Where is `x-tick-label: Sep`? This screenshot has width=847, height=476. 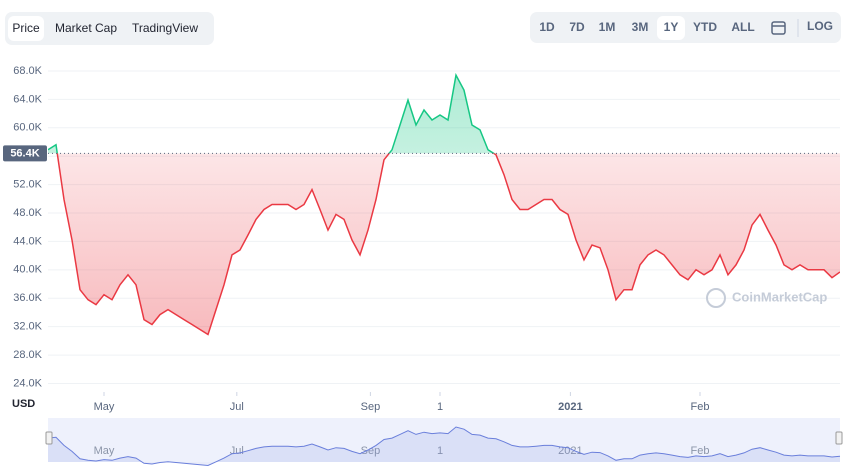
x-tick-label: Sep is located at coordinates (371, 407).